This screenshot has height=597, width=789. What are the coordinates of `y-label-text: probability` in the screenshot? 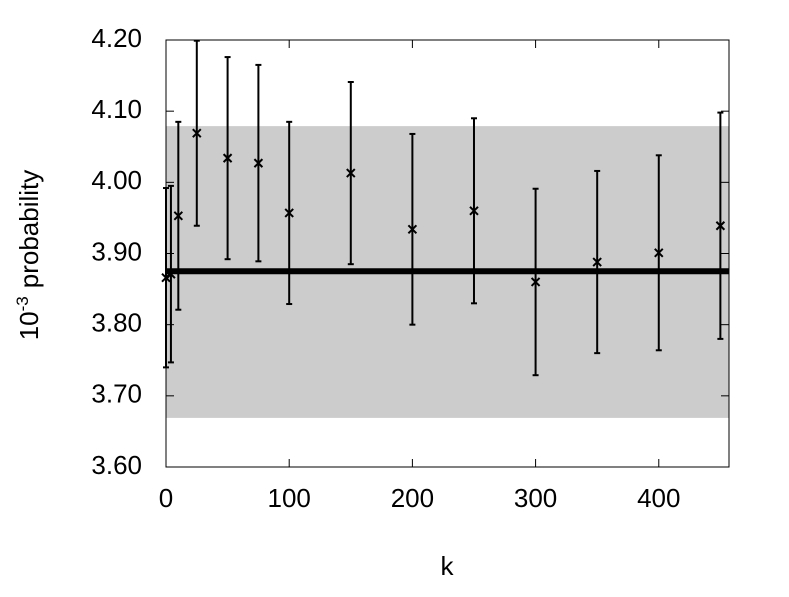 It's located at (29, 229).